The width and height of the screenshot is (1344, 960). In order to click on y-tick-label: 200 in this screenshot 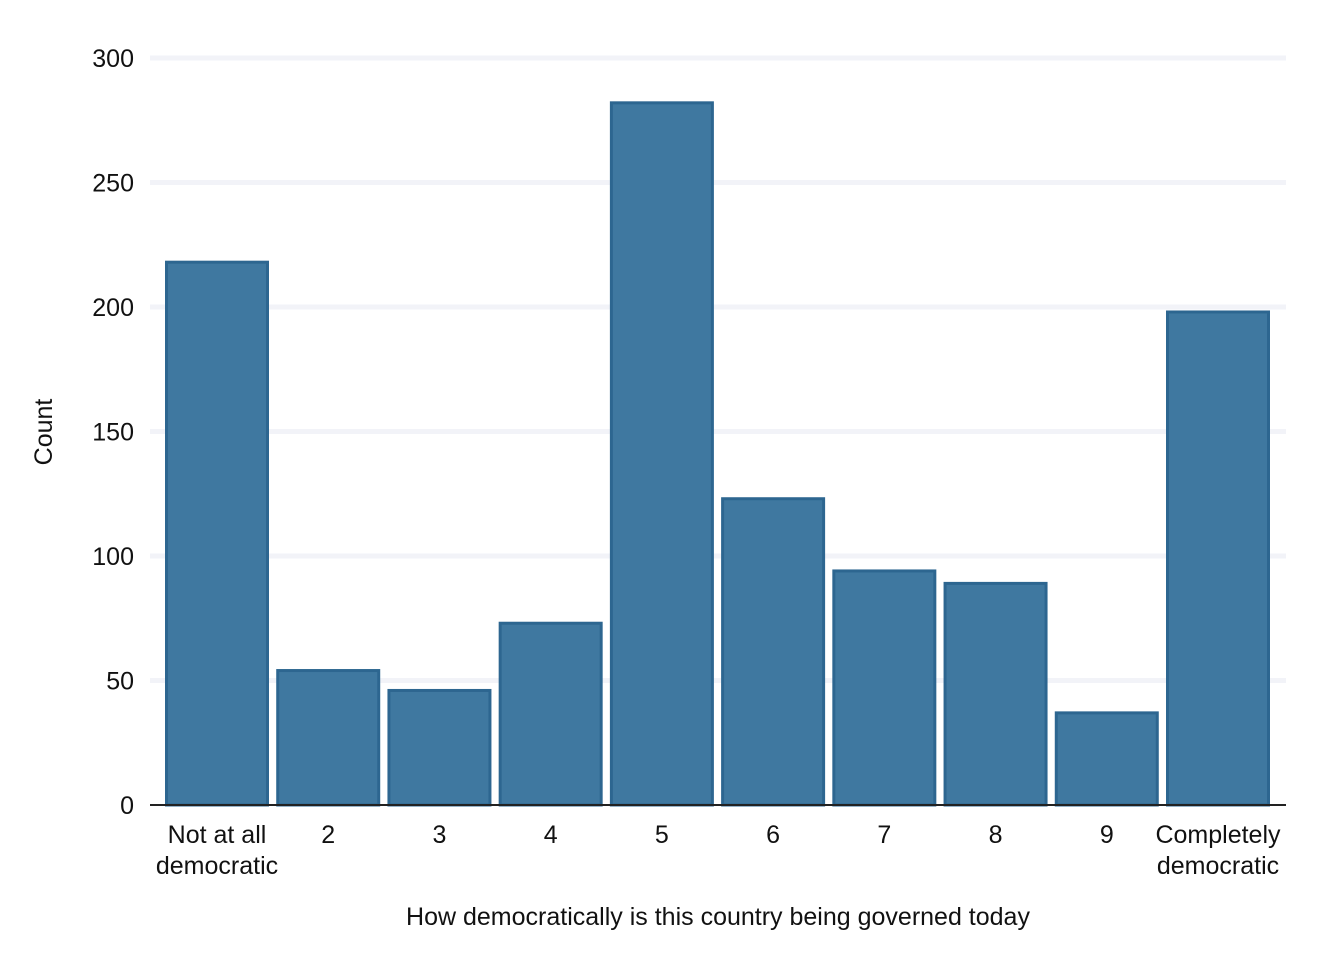, I will do `click(113, 308)`.